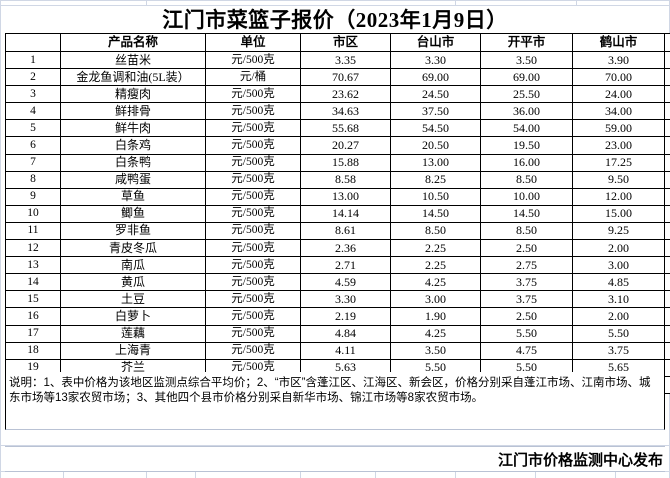  Describe the element at coordinates (345, 299) in the screenshot. I see `cell-shiqu: 3.30` at that location.